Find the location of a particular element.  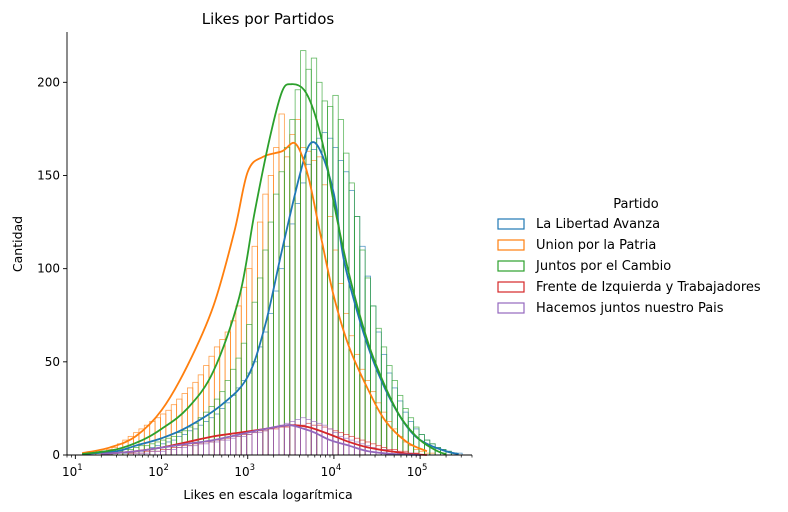

x-tick-exponent: 2 is located at coordinates (165, 468).